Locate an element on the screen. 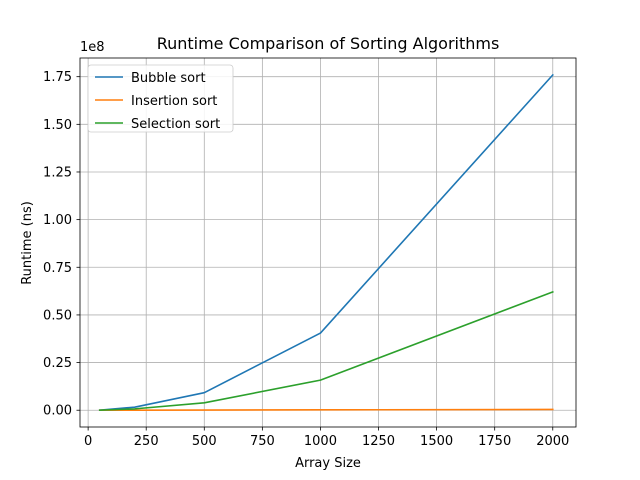 The image size is (640, 480). y-axis-label: Runtime (ns) is located at coordinates (27, 243).